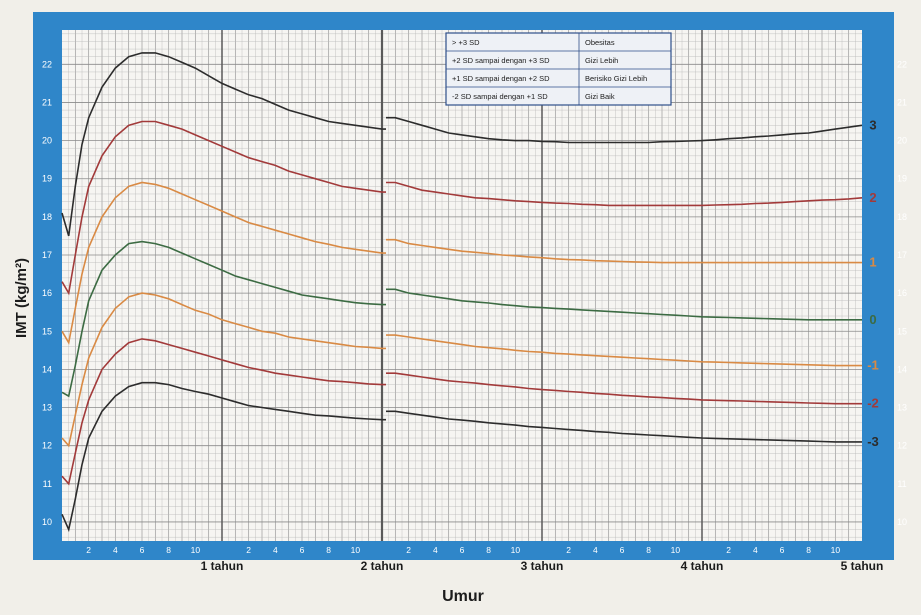 Image resolution: width=921 pixels, height=615 pixels. I want to click on legend-status: Gizi Baik, so click(600, 96).